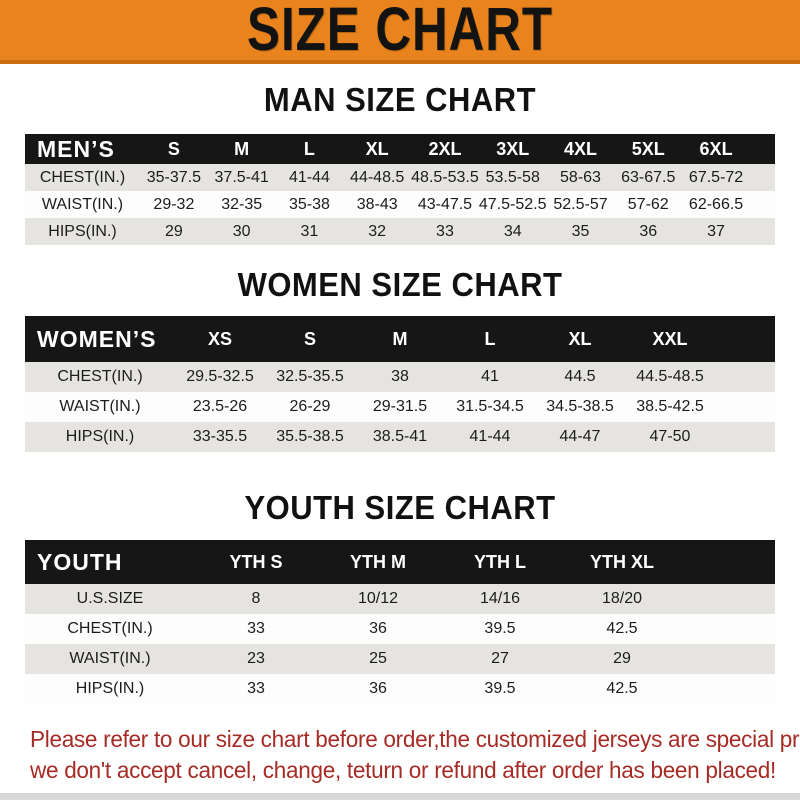 This screenshot has width=800, height=800. I want to click on size-value-cell: 63-67.5, so click(648, 177).